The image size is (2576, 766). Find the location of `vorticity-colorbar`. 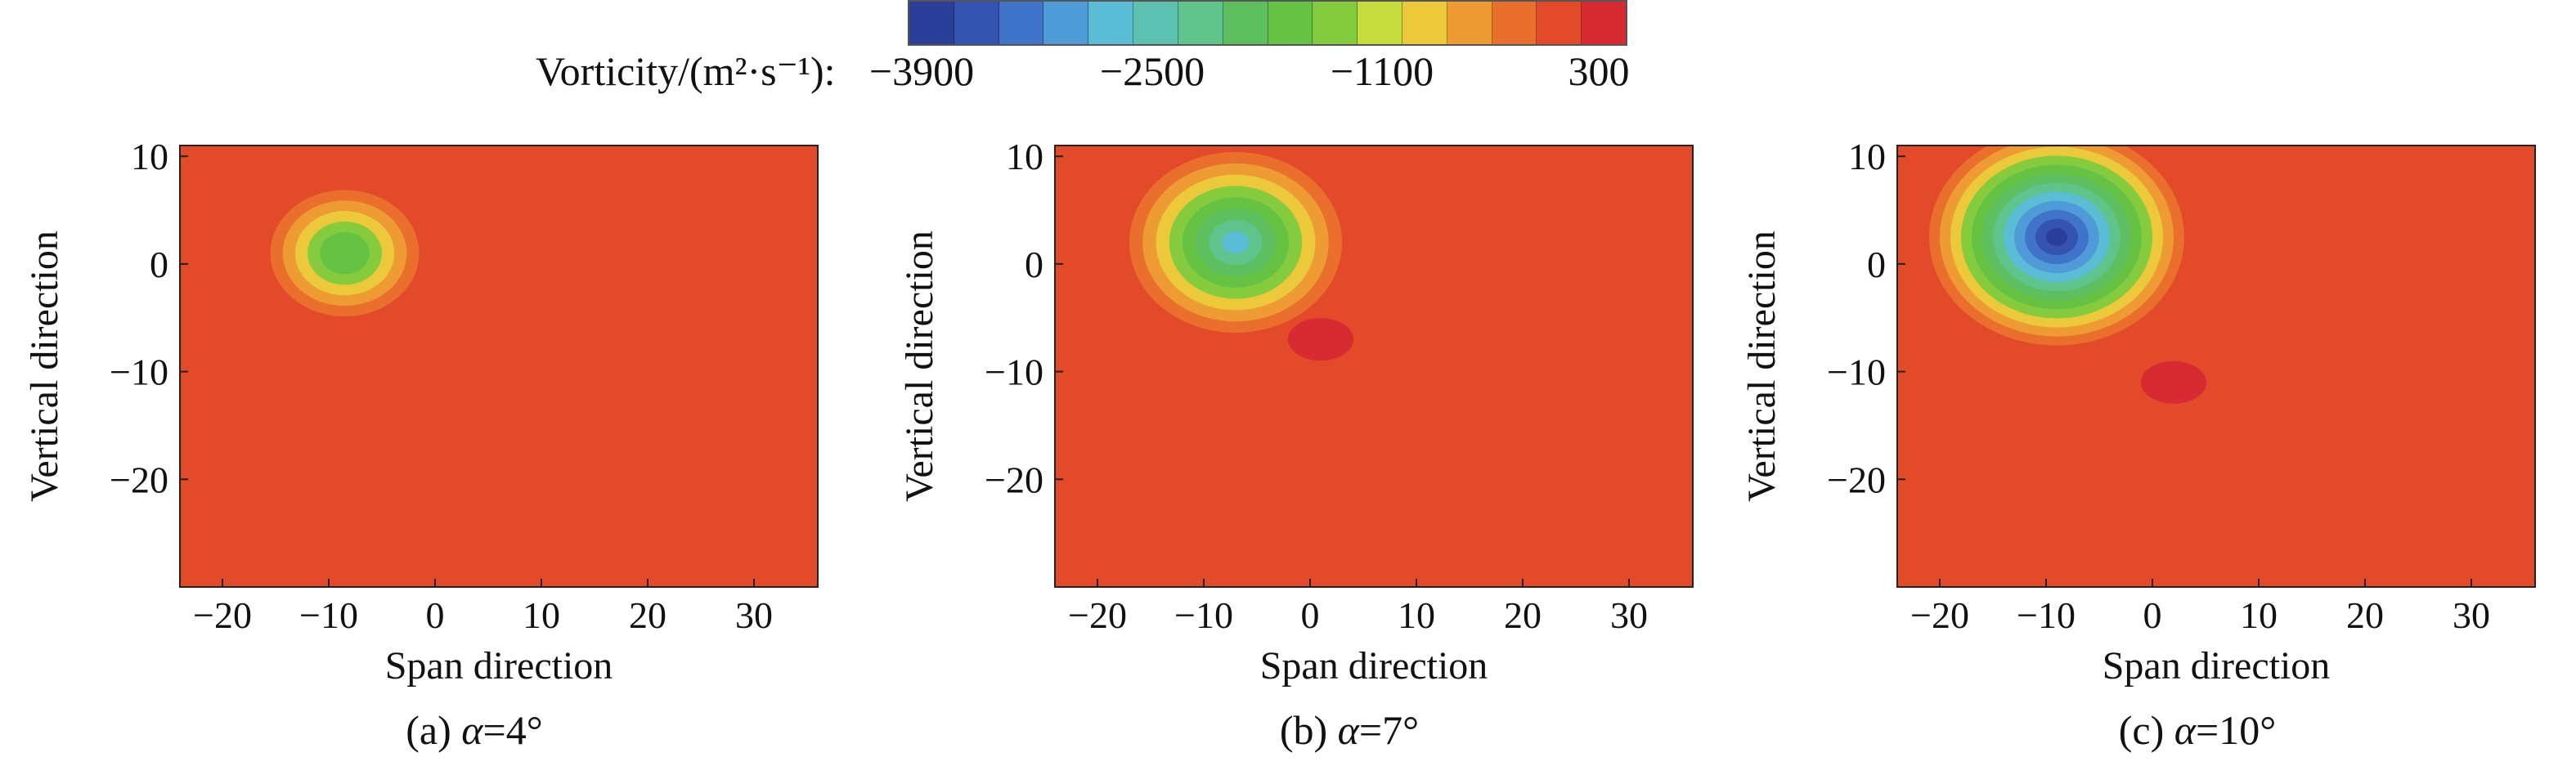

vorticity-colorbar is located at coordinates (1267, 23).